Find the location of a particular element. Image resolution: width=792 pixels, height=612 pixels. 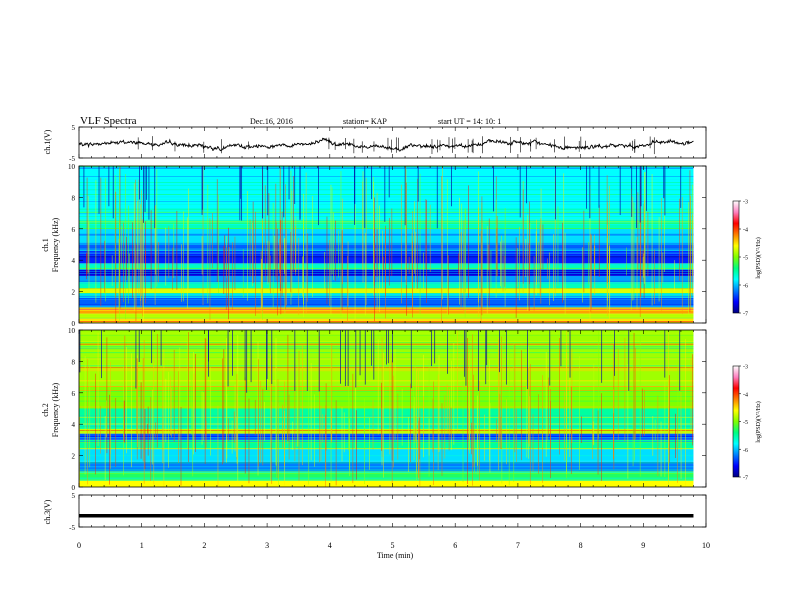

ch2-colorbar-label: log(PSD)(V²/Hz) is located at coordinates (758, 421).